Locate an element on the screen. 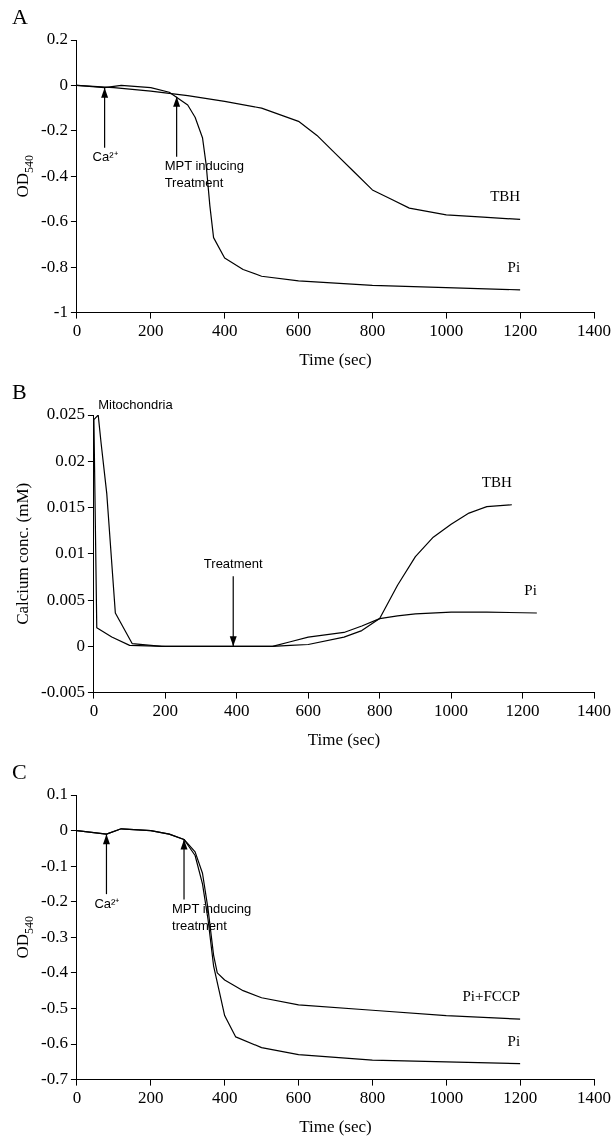 This screenshot has width=616, height=1142. y-tick-label: 0.1 is located at coordinates (57, 794).